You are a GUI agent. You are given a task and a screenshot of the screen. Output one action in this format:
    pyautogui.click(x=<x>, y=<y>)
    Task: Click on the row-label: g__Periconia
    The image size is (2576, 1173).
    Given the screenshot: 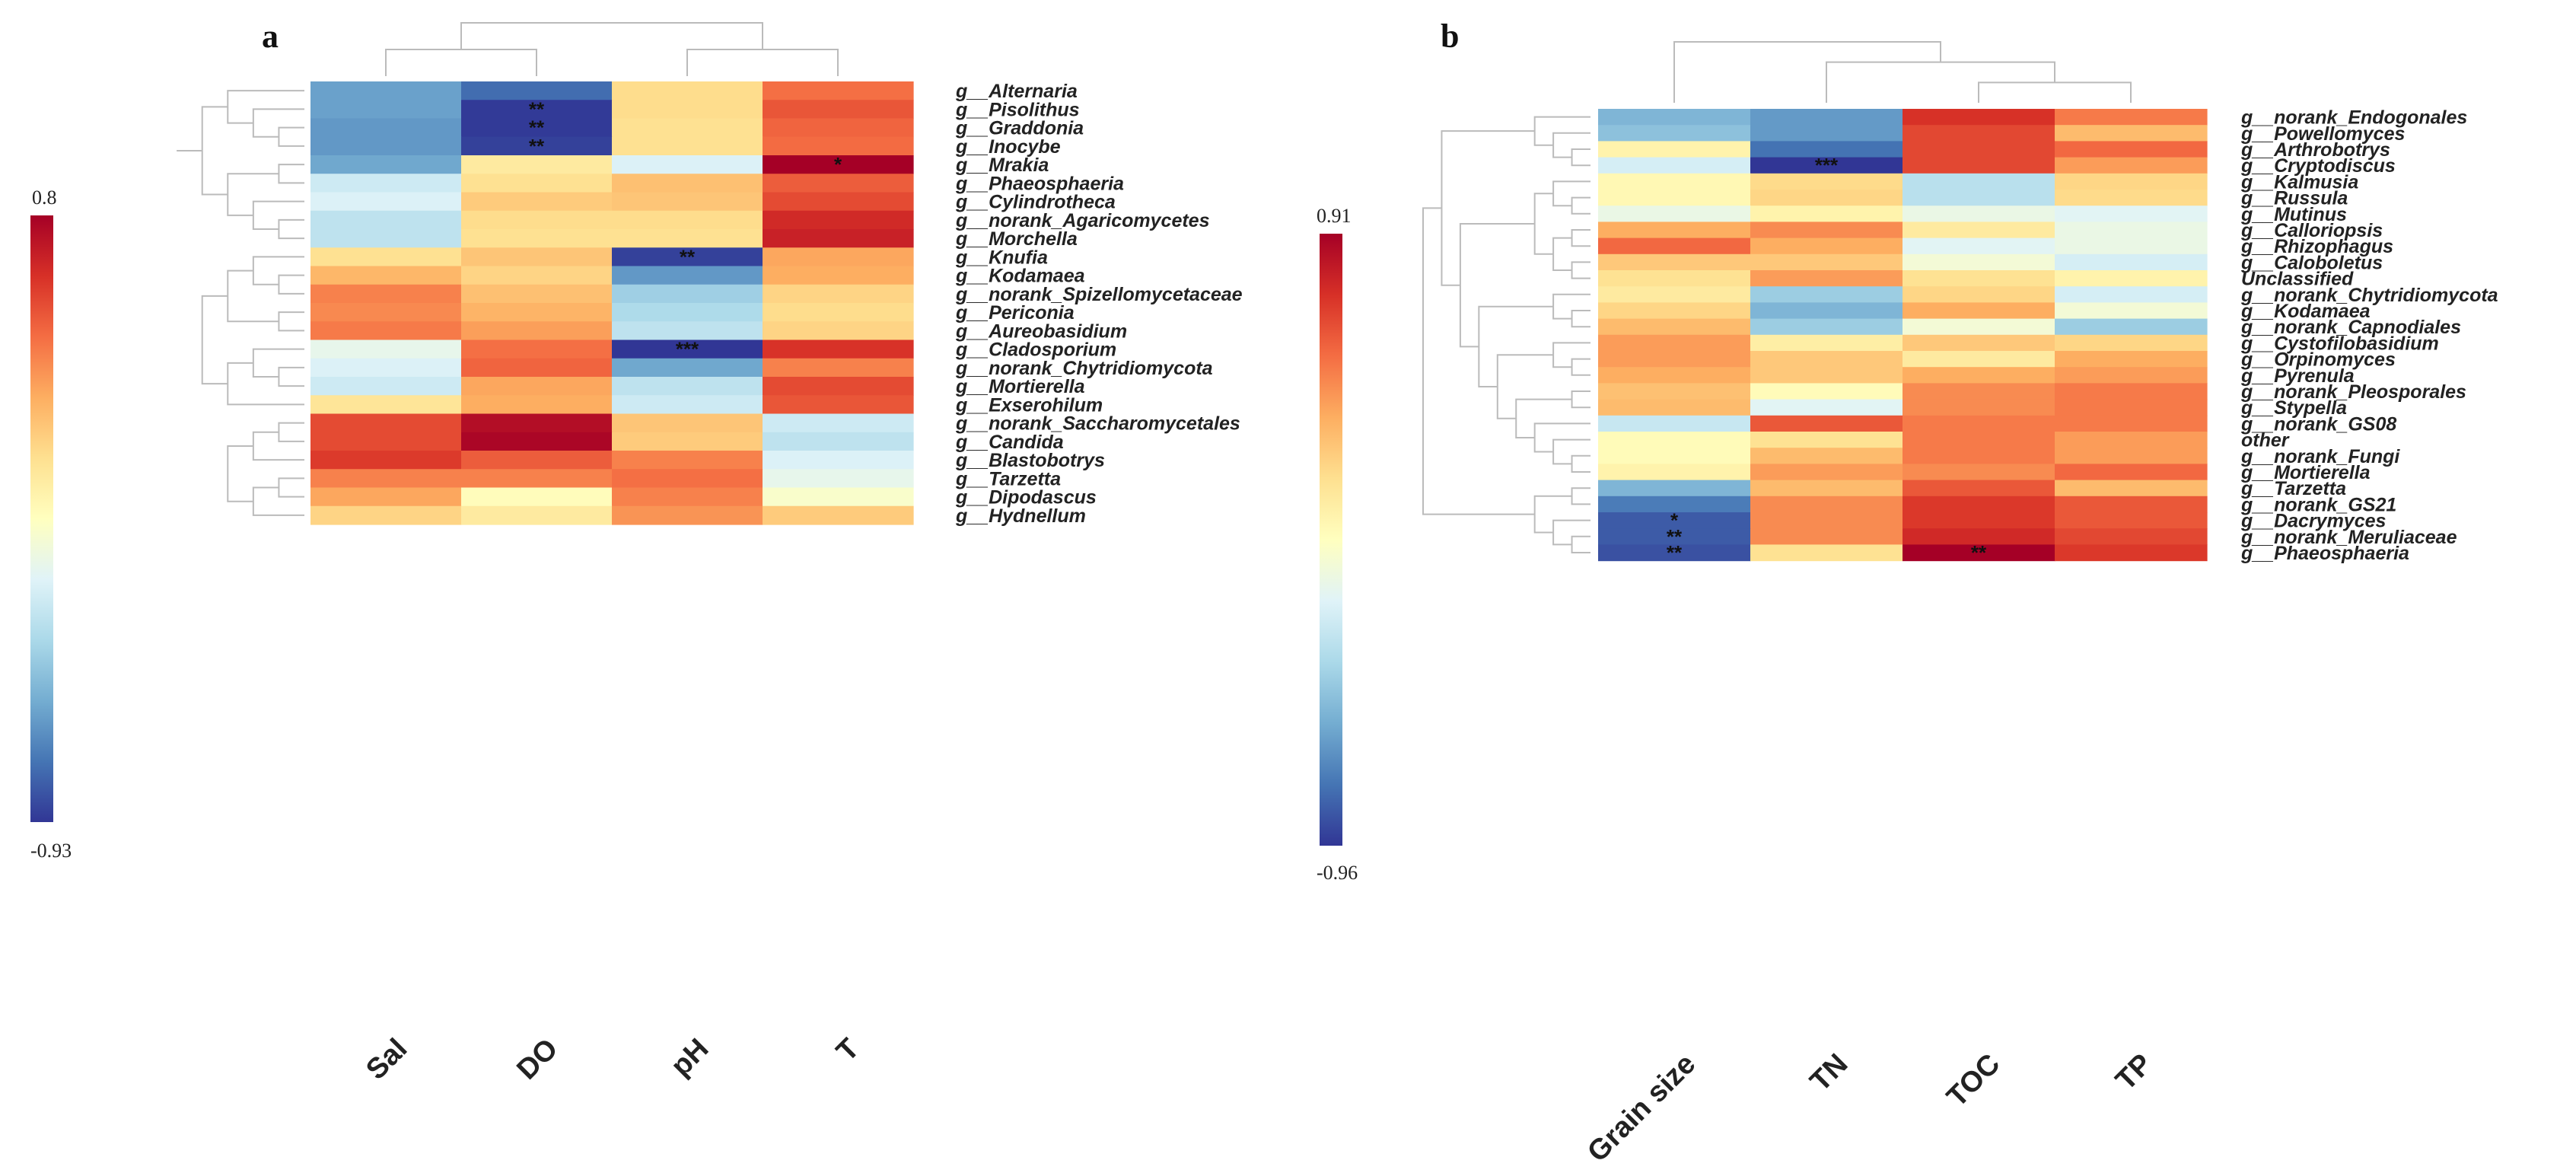 What is the action you would take?
    pyautogui.click(x=1015, y=313)
    